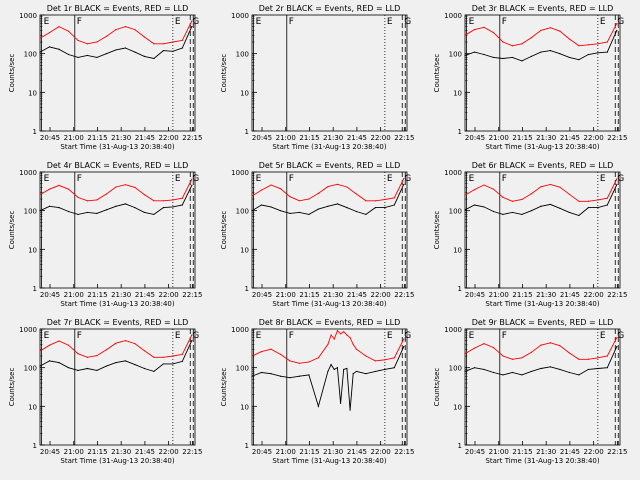  What do you see at coordinates (28, 173) in the screenshot?
I see `y-tick-label: 1000` at bounding box center [28, 173].